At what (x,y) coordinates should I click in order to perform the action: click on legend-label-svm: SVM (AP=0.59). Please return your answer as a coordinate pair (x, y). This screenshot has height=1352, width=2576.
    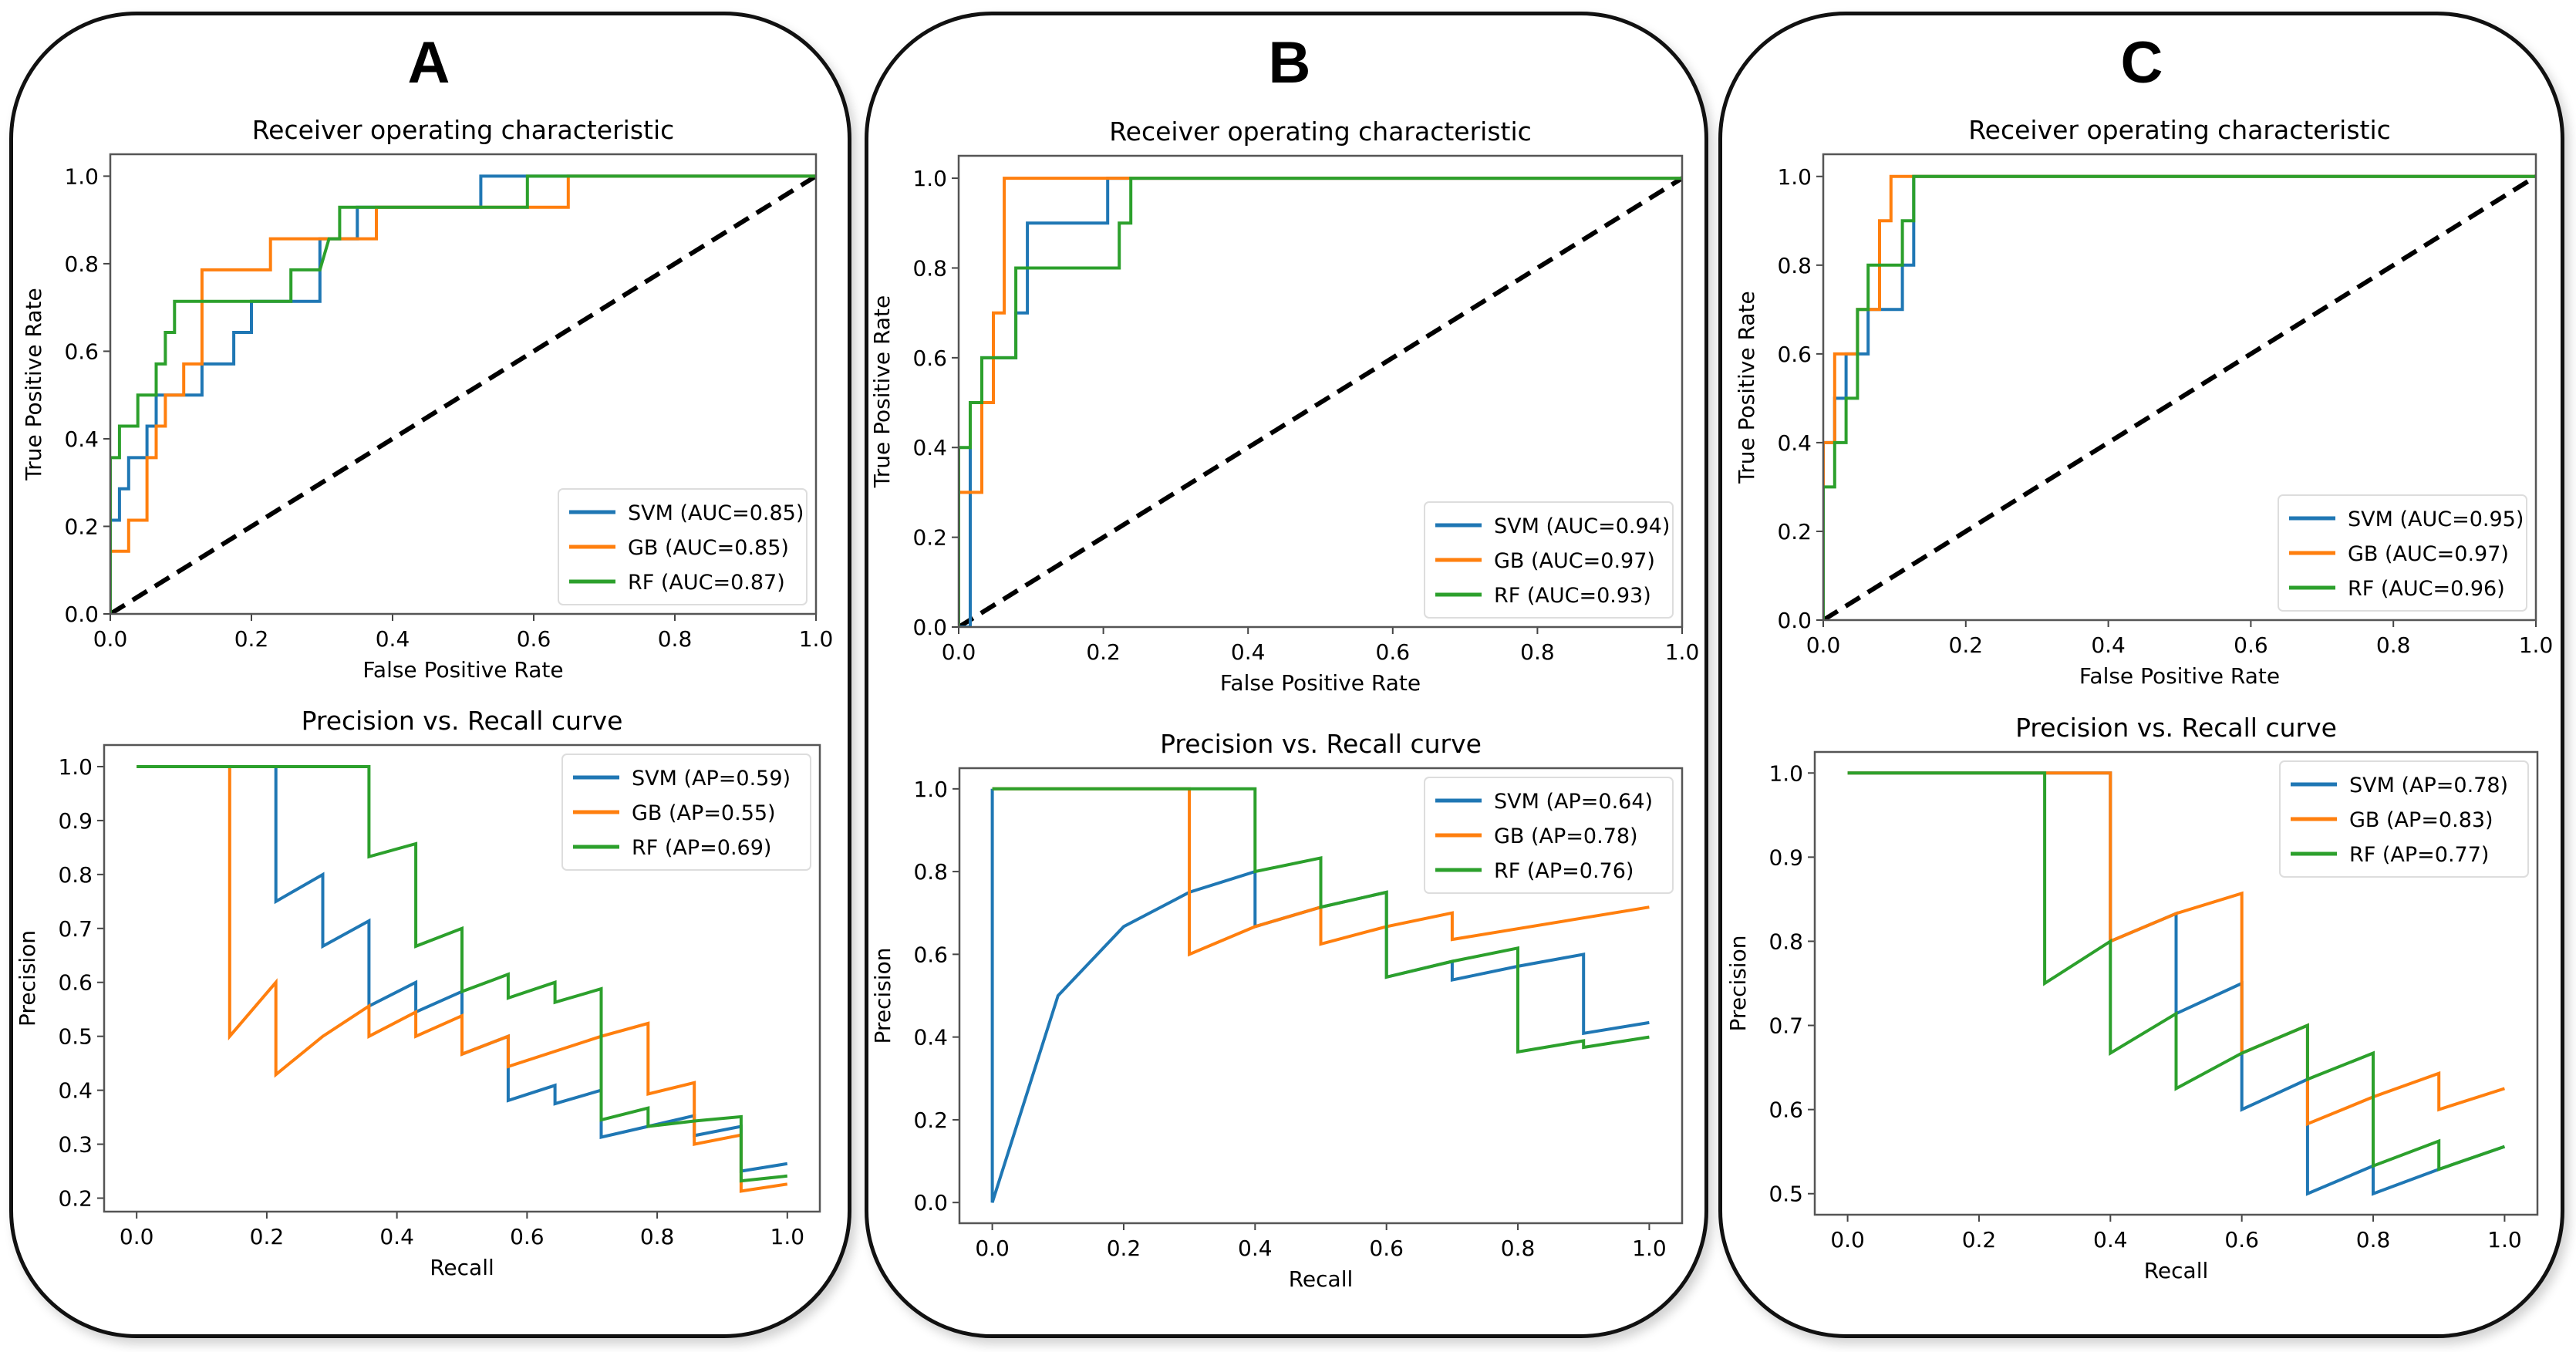
    Looking at the image, I should click on (711, 779).